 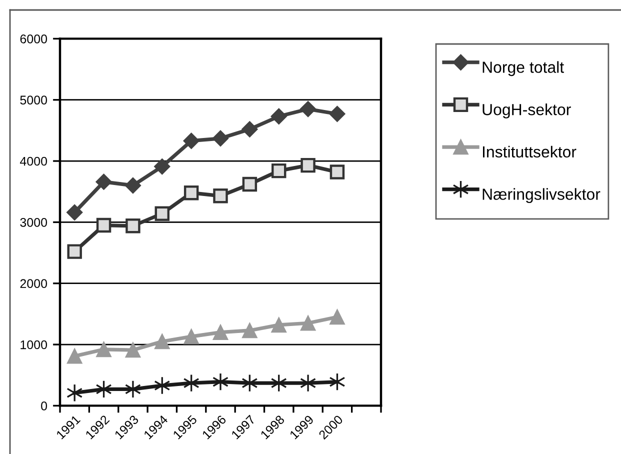 I want to click on y-tick-label: 5000, so click(x=34, y=100).